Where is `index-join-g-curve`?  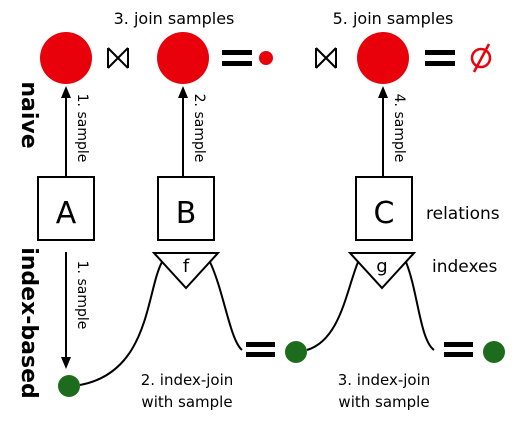
index-join-g-curve is located at coordinates (332, 306).